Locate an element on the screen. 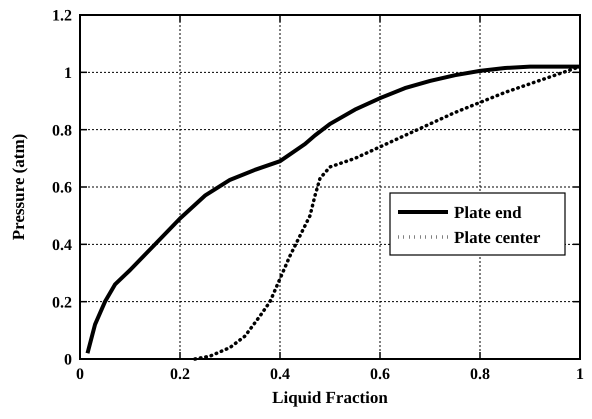 The image size is (592, 419). x-tick-label: 0.2 is located at coordinates (180, 374).